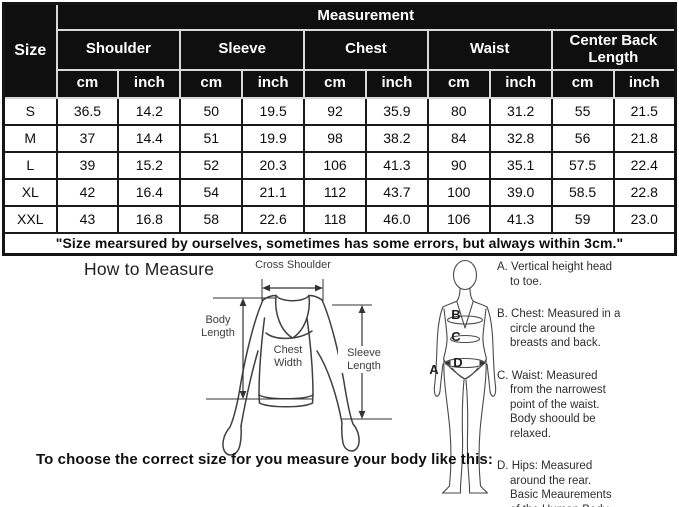  What do you see at coordinates (520, 138) in the screenshot?
I see `value-cell: 32.8` at bounding box center [520, 138].